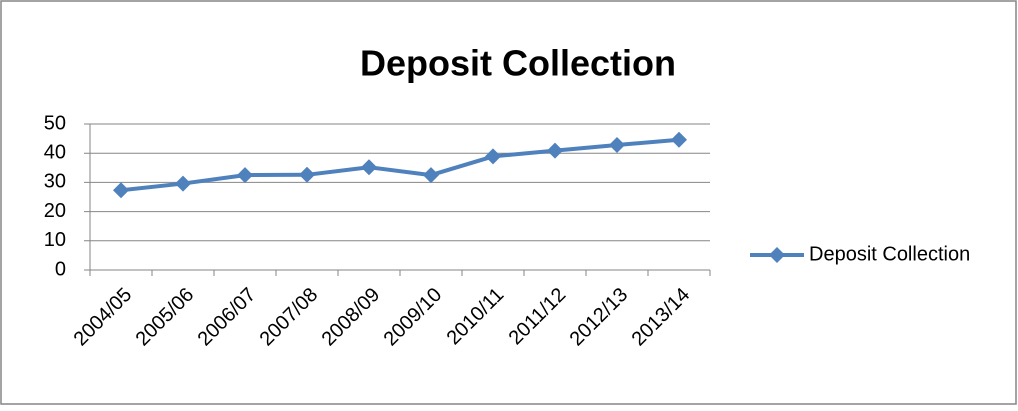 This screenshot has height=411, width=1018. I want to click on legend-label: Deposit Collection, so click(889, 254).